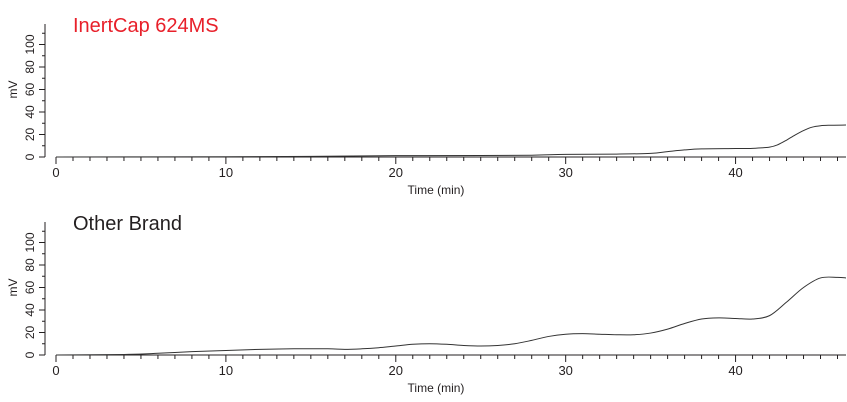 This screenshot has height=402, width=847. What do you see at coordinates (127, 224) in the screenshot?
I see `chart-title: Other Brand` at bounding box center [127, 224].